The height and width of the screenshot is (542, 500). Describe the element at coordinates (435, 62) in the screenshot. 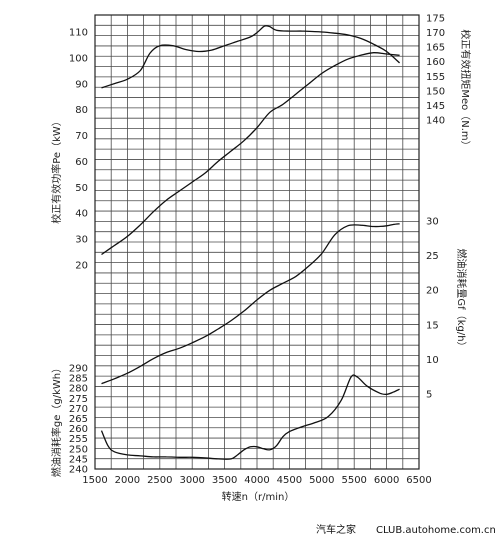

I see `torque-tick-label: 160` at that location.